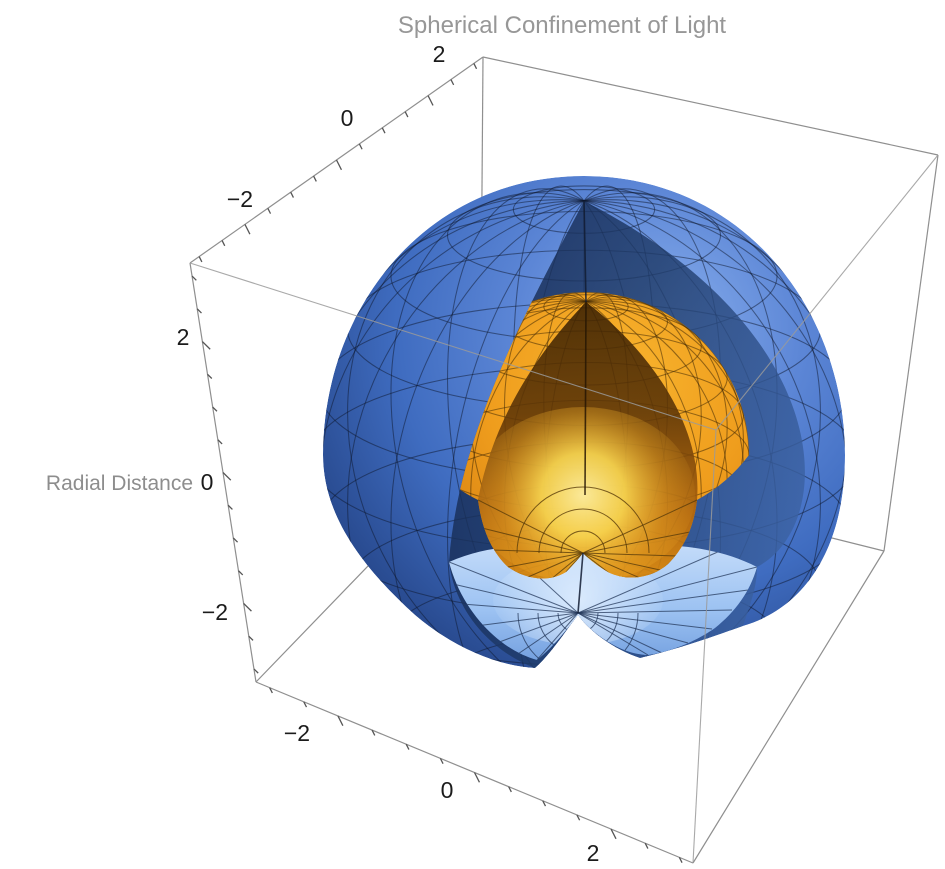 This screenshot has height=869, width=945. I want to click on plot-title: Spherical Confinement of Light, so click(562, 25).